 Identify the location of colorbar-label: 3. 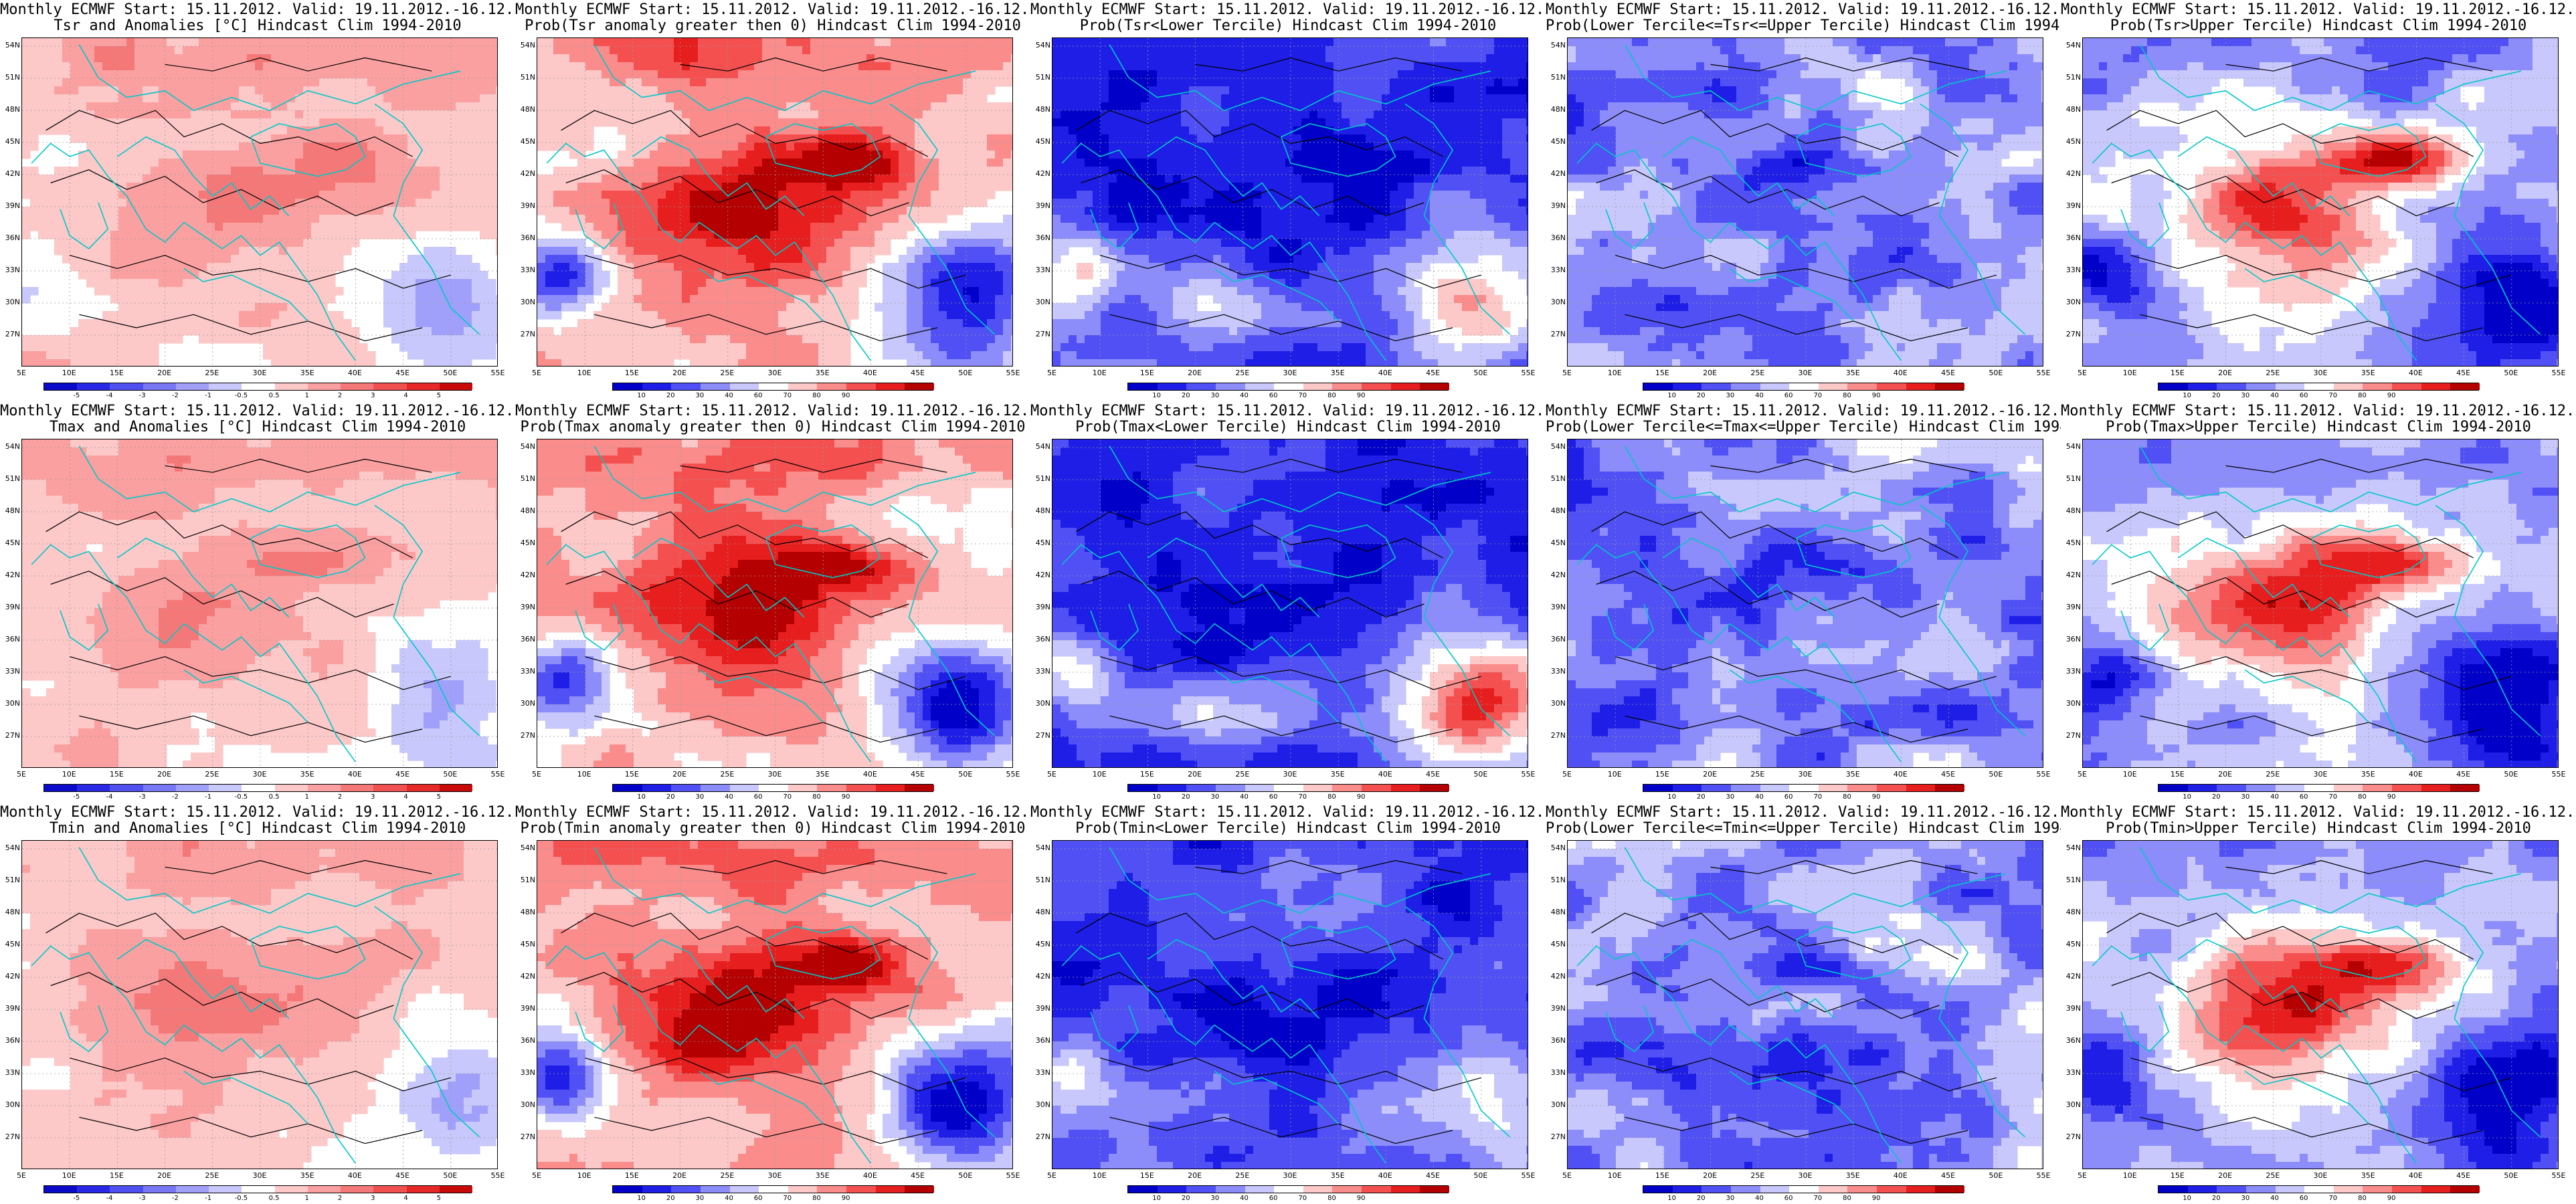
(373, 797).